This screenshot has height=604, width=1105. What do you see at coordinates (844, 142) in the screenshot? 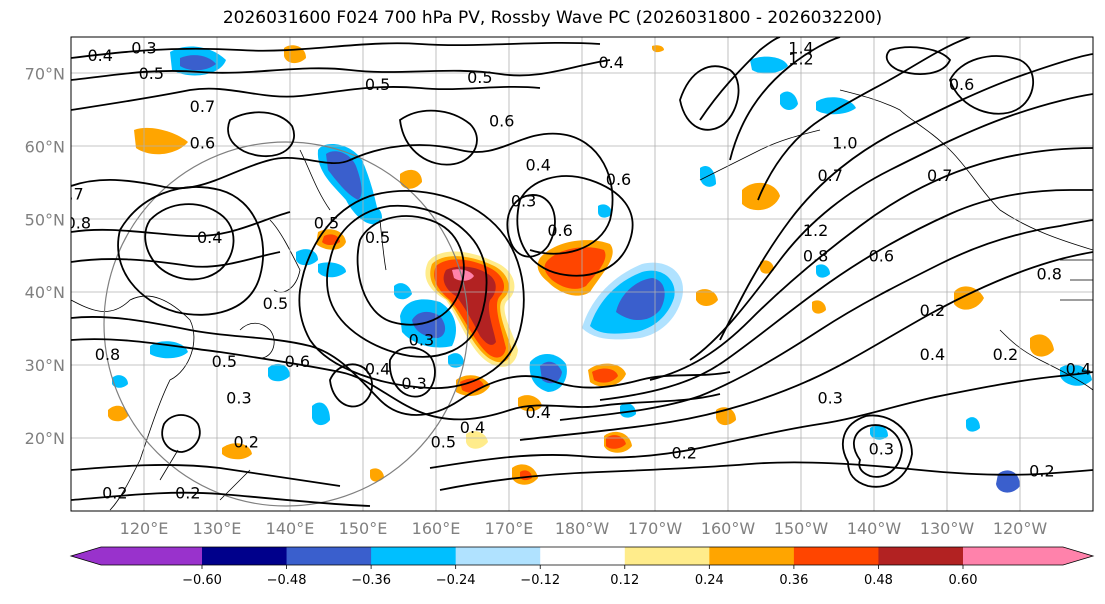
I see `contour-label: 1.0` at bounding box center [844, 142].